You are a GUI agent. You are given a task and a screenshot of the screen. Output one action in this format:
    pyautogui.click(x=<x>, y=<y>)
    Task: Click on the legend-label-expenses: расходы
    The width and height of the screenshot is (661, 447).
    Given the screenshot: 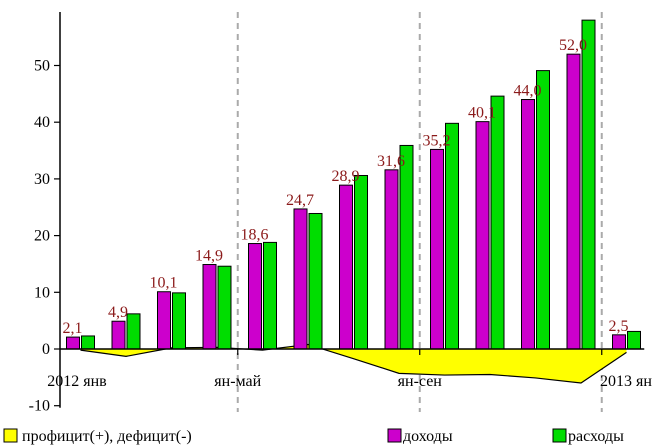 What is the action you would take?
    pyautogui.click(x=596, y=436)
    